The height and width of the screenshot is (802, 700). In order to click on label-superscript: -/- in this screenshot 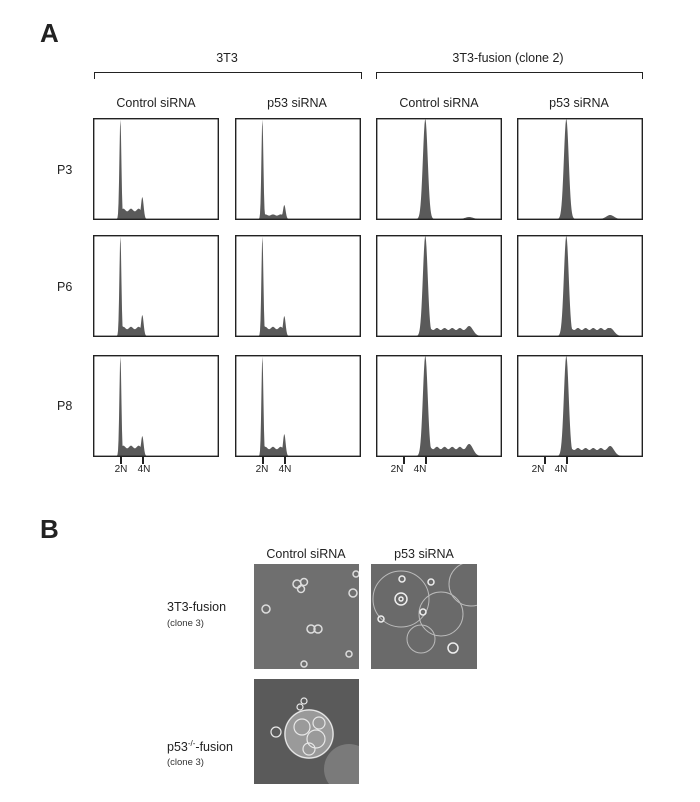, I will do `click(191, 743)`.